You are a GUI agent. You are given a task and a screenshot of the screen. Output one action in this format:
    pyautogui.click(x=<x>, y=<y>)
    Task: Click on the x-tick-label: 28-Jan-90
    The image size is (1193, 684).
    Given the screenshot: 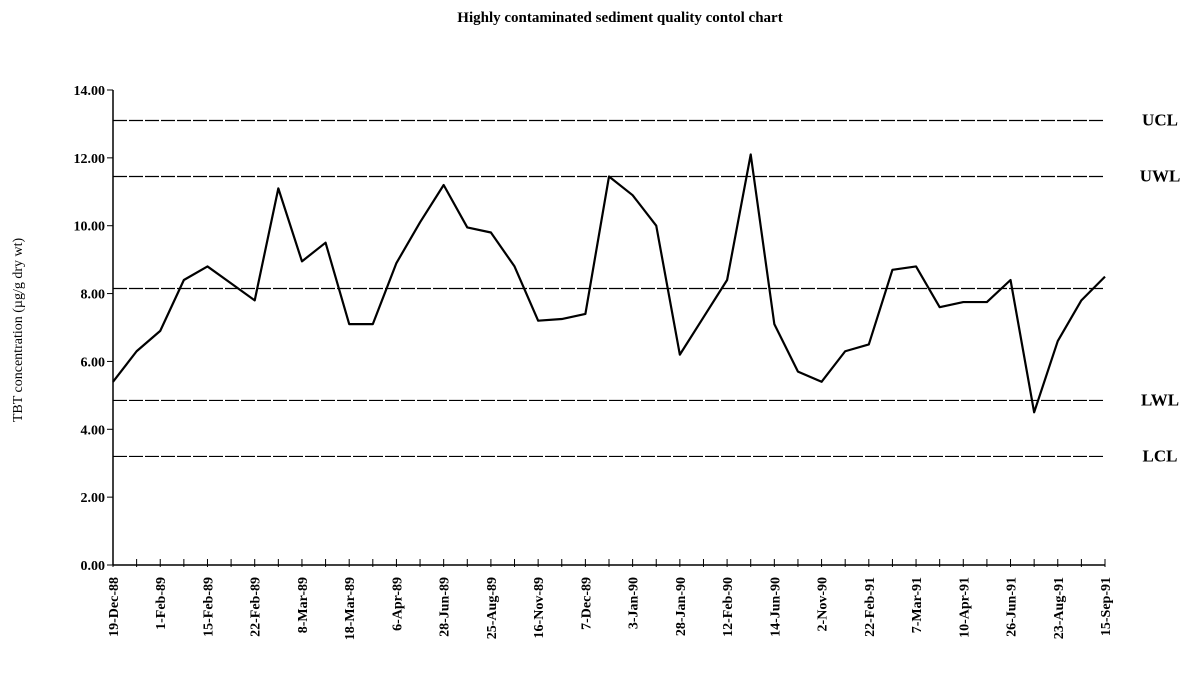 What is the action you would take?
    pyautogui.click(x=681, y=606)
    